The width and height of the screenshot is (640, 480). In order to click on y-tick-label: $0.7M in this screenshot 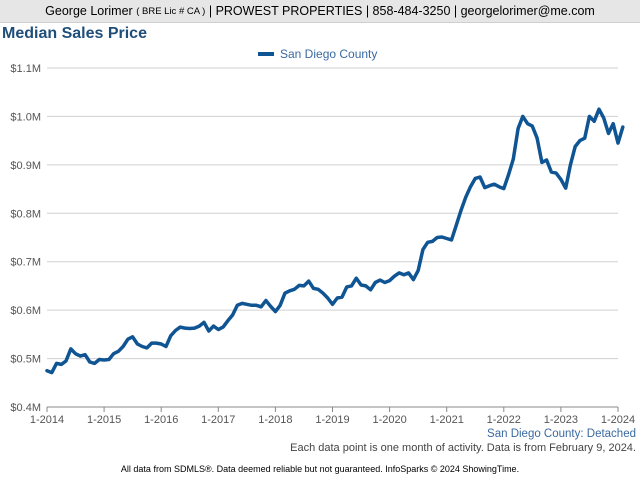, I will do `click(25, 263)`.